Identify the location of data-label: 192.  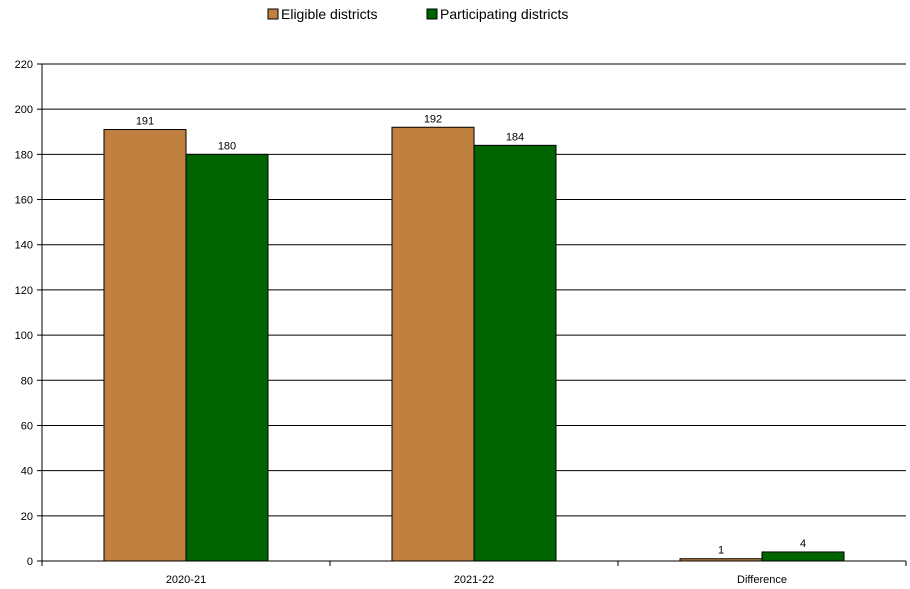
(433, 119).